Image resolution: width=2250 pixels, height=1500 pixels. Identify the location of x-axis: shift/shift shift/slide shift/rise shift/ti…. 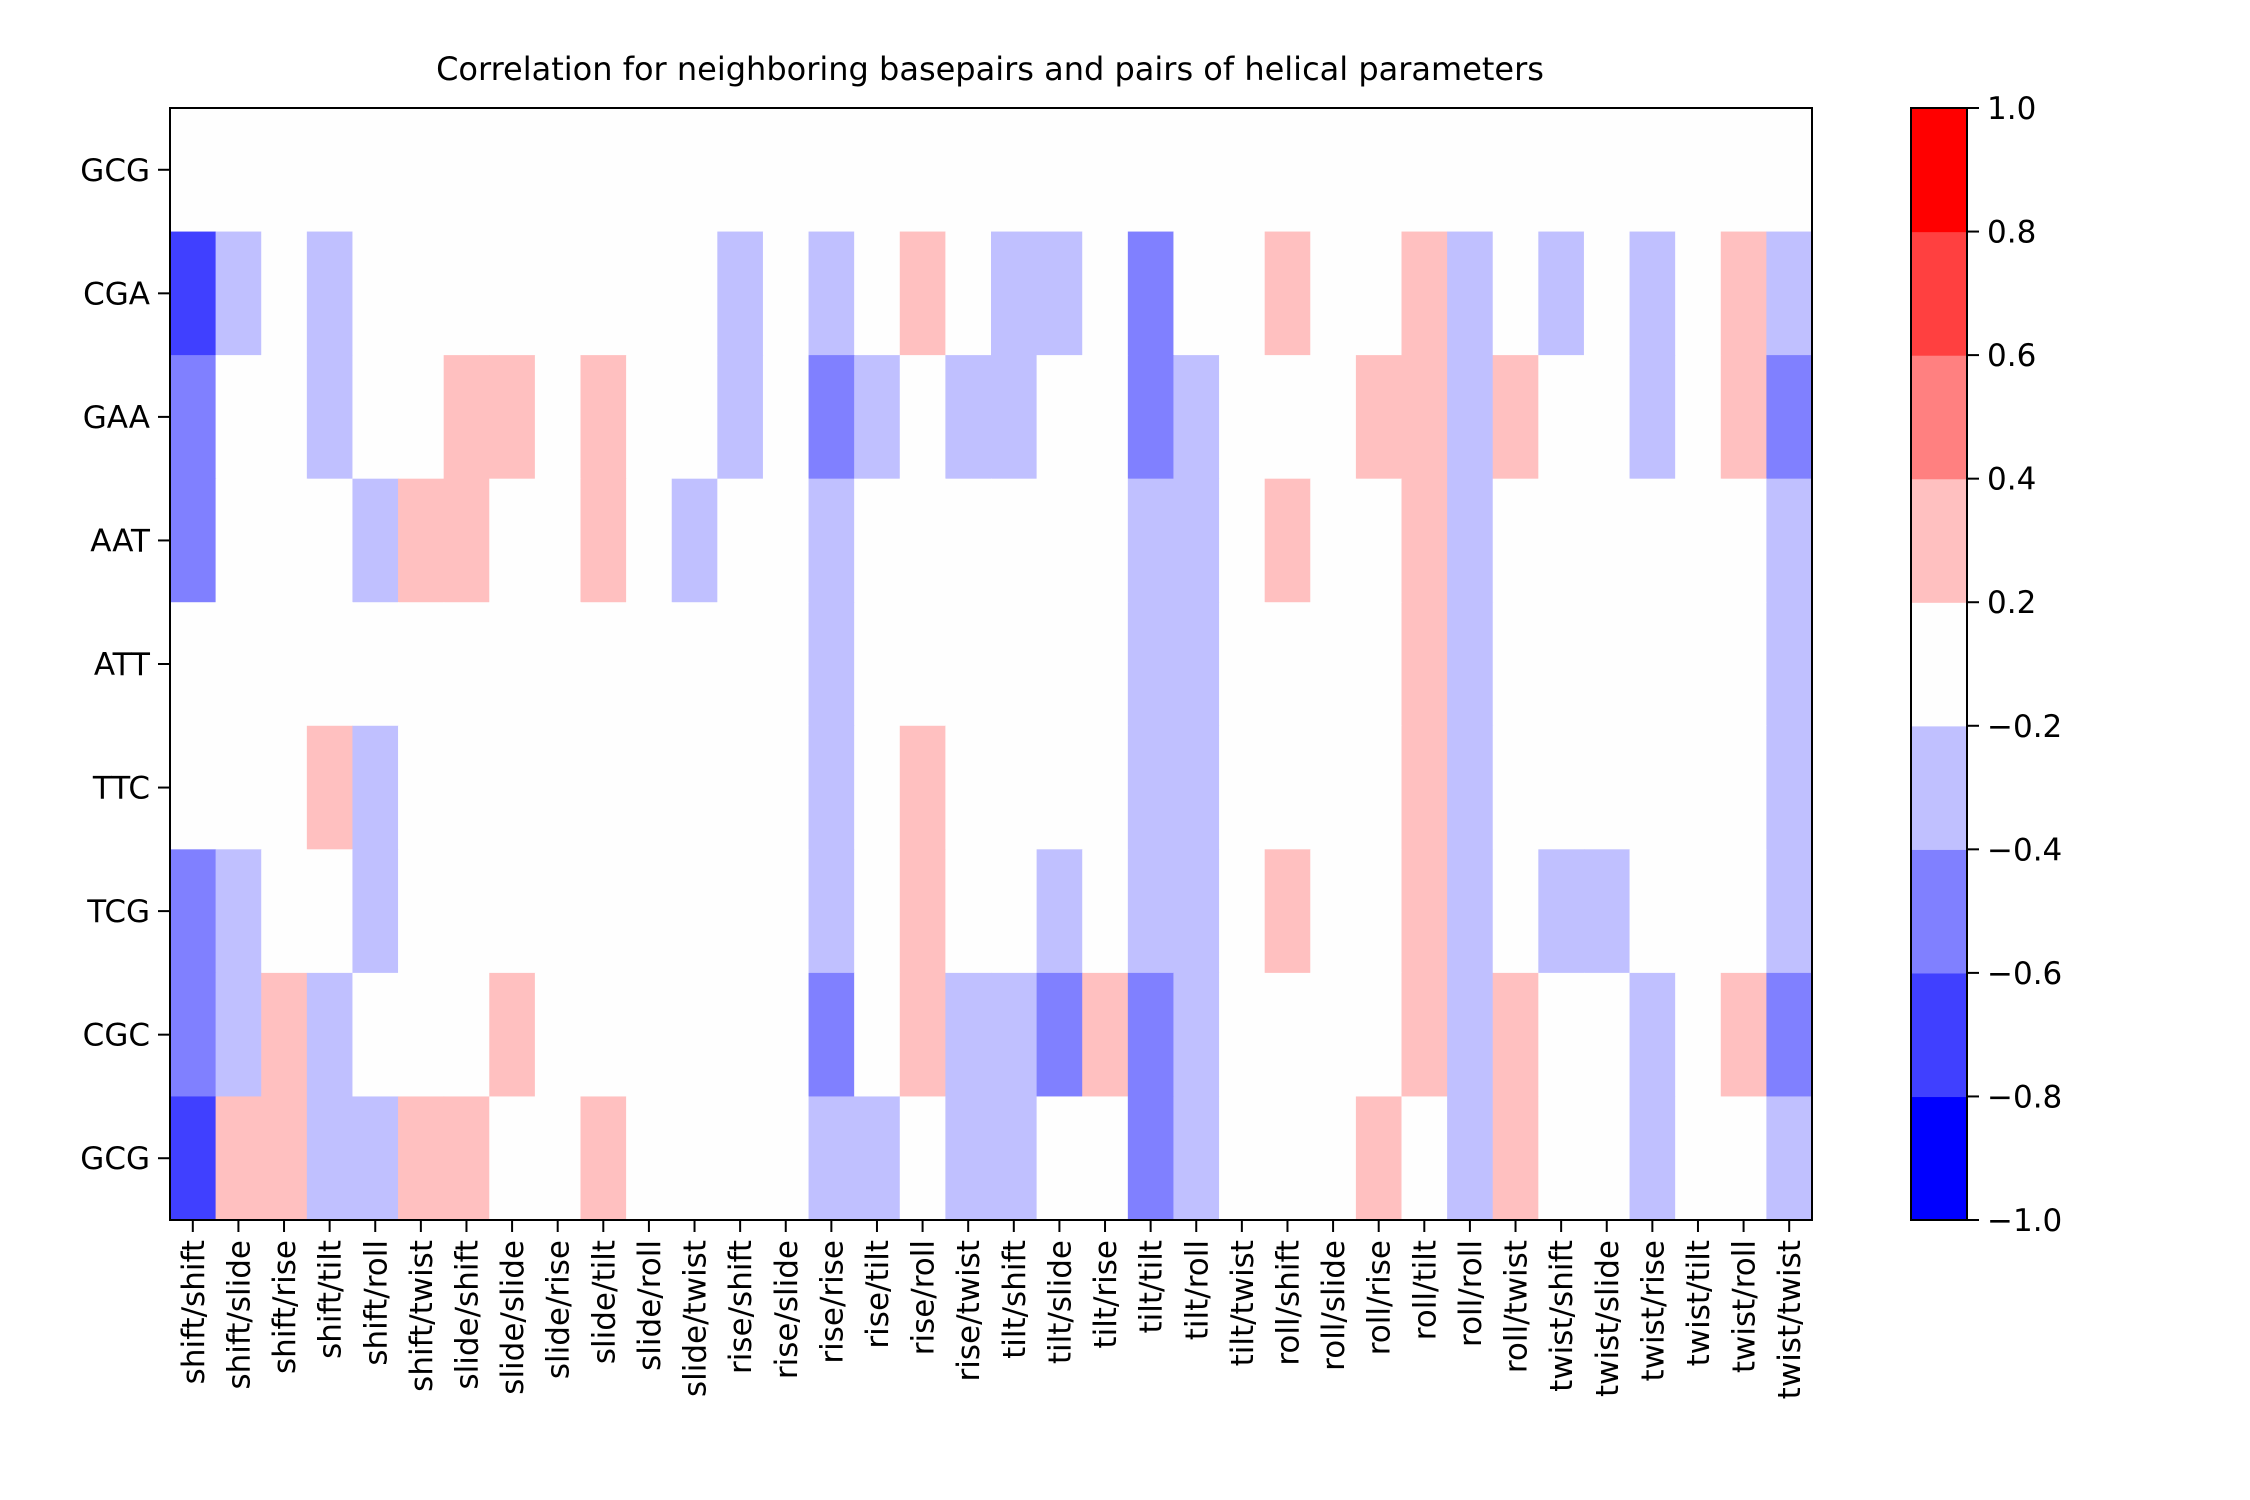
(992, 1309).